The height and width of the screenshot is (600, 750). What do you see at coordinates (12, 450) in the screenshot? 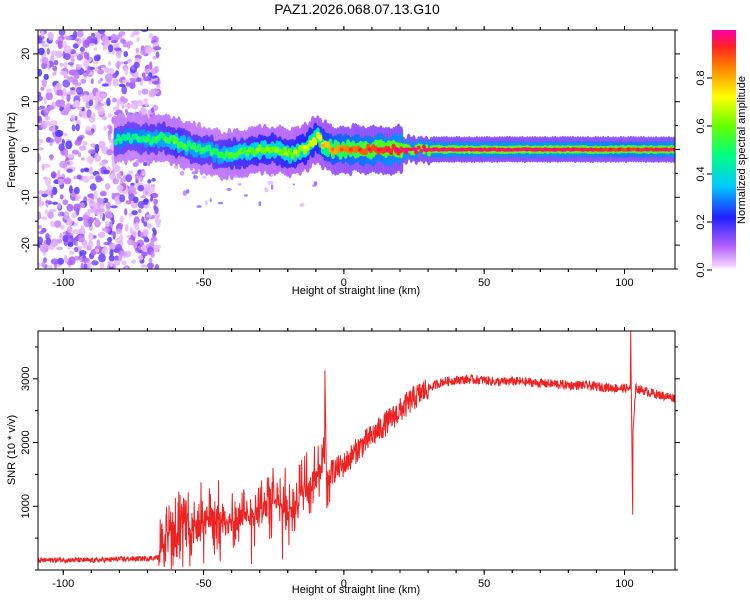
I see `snr-y-label: SNR (10 * v/v)` at bounding box center [12, 450].